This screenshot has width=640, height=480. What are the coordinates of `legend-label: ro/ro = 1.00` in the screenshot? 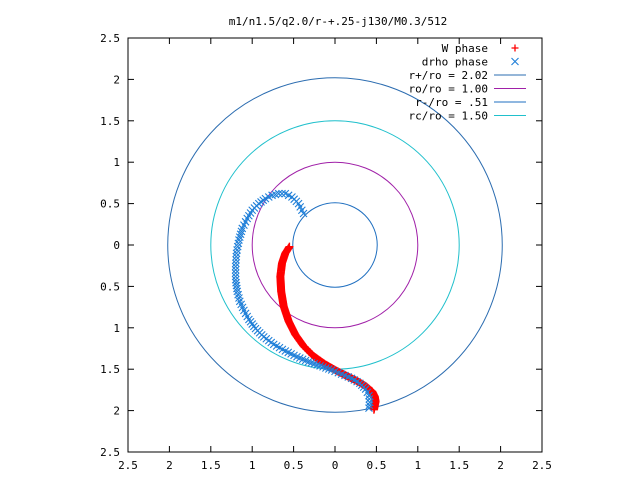 It's located at (448, 89).